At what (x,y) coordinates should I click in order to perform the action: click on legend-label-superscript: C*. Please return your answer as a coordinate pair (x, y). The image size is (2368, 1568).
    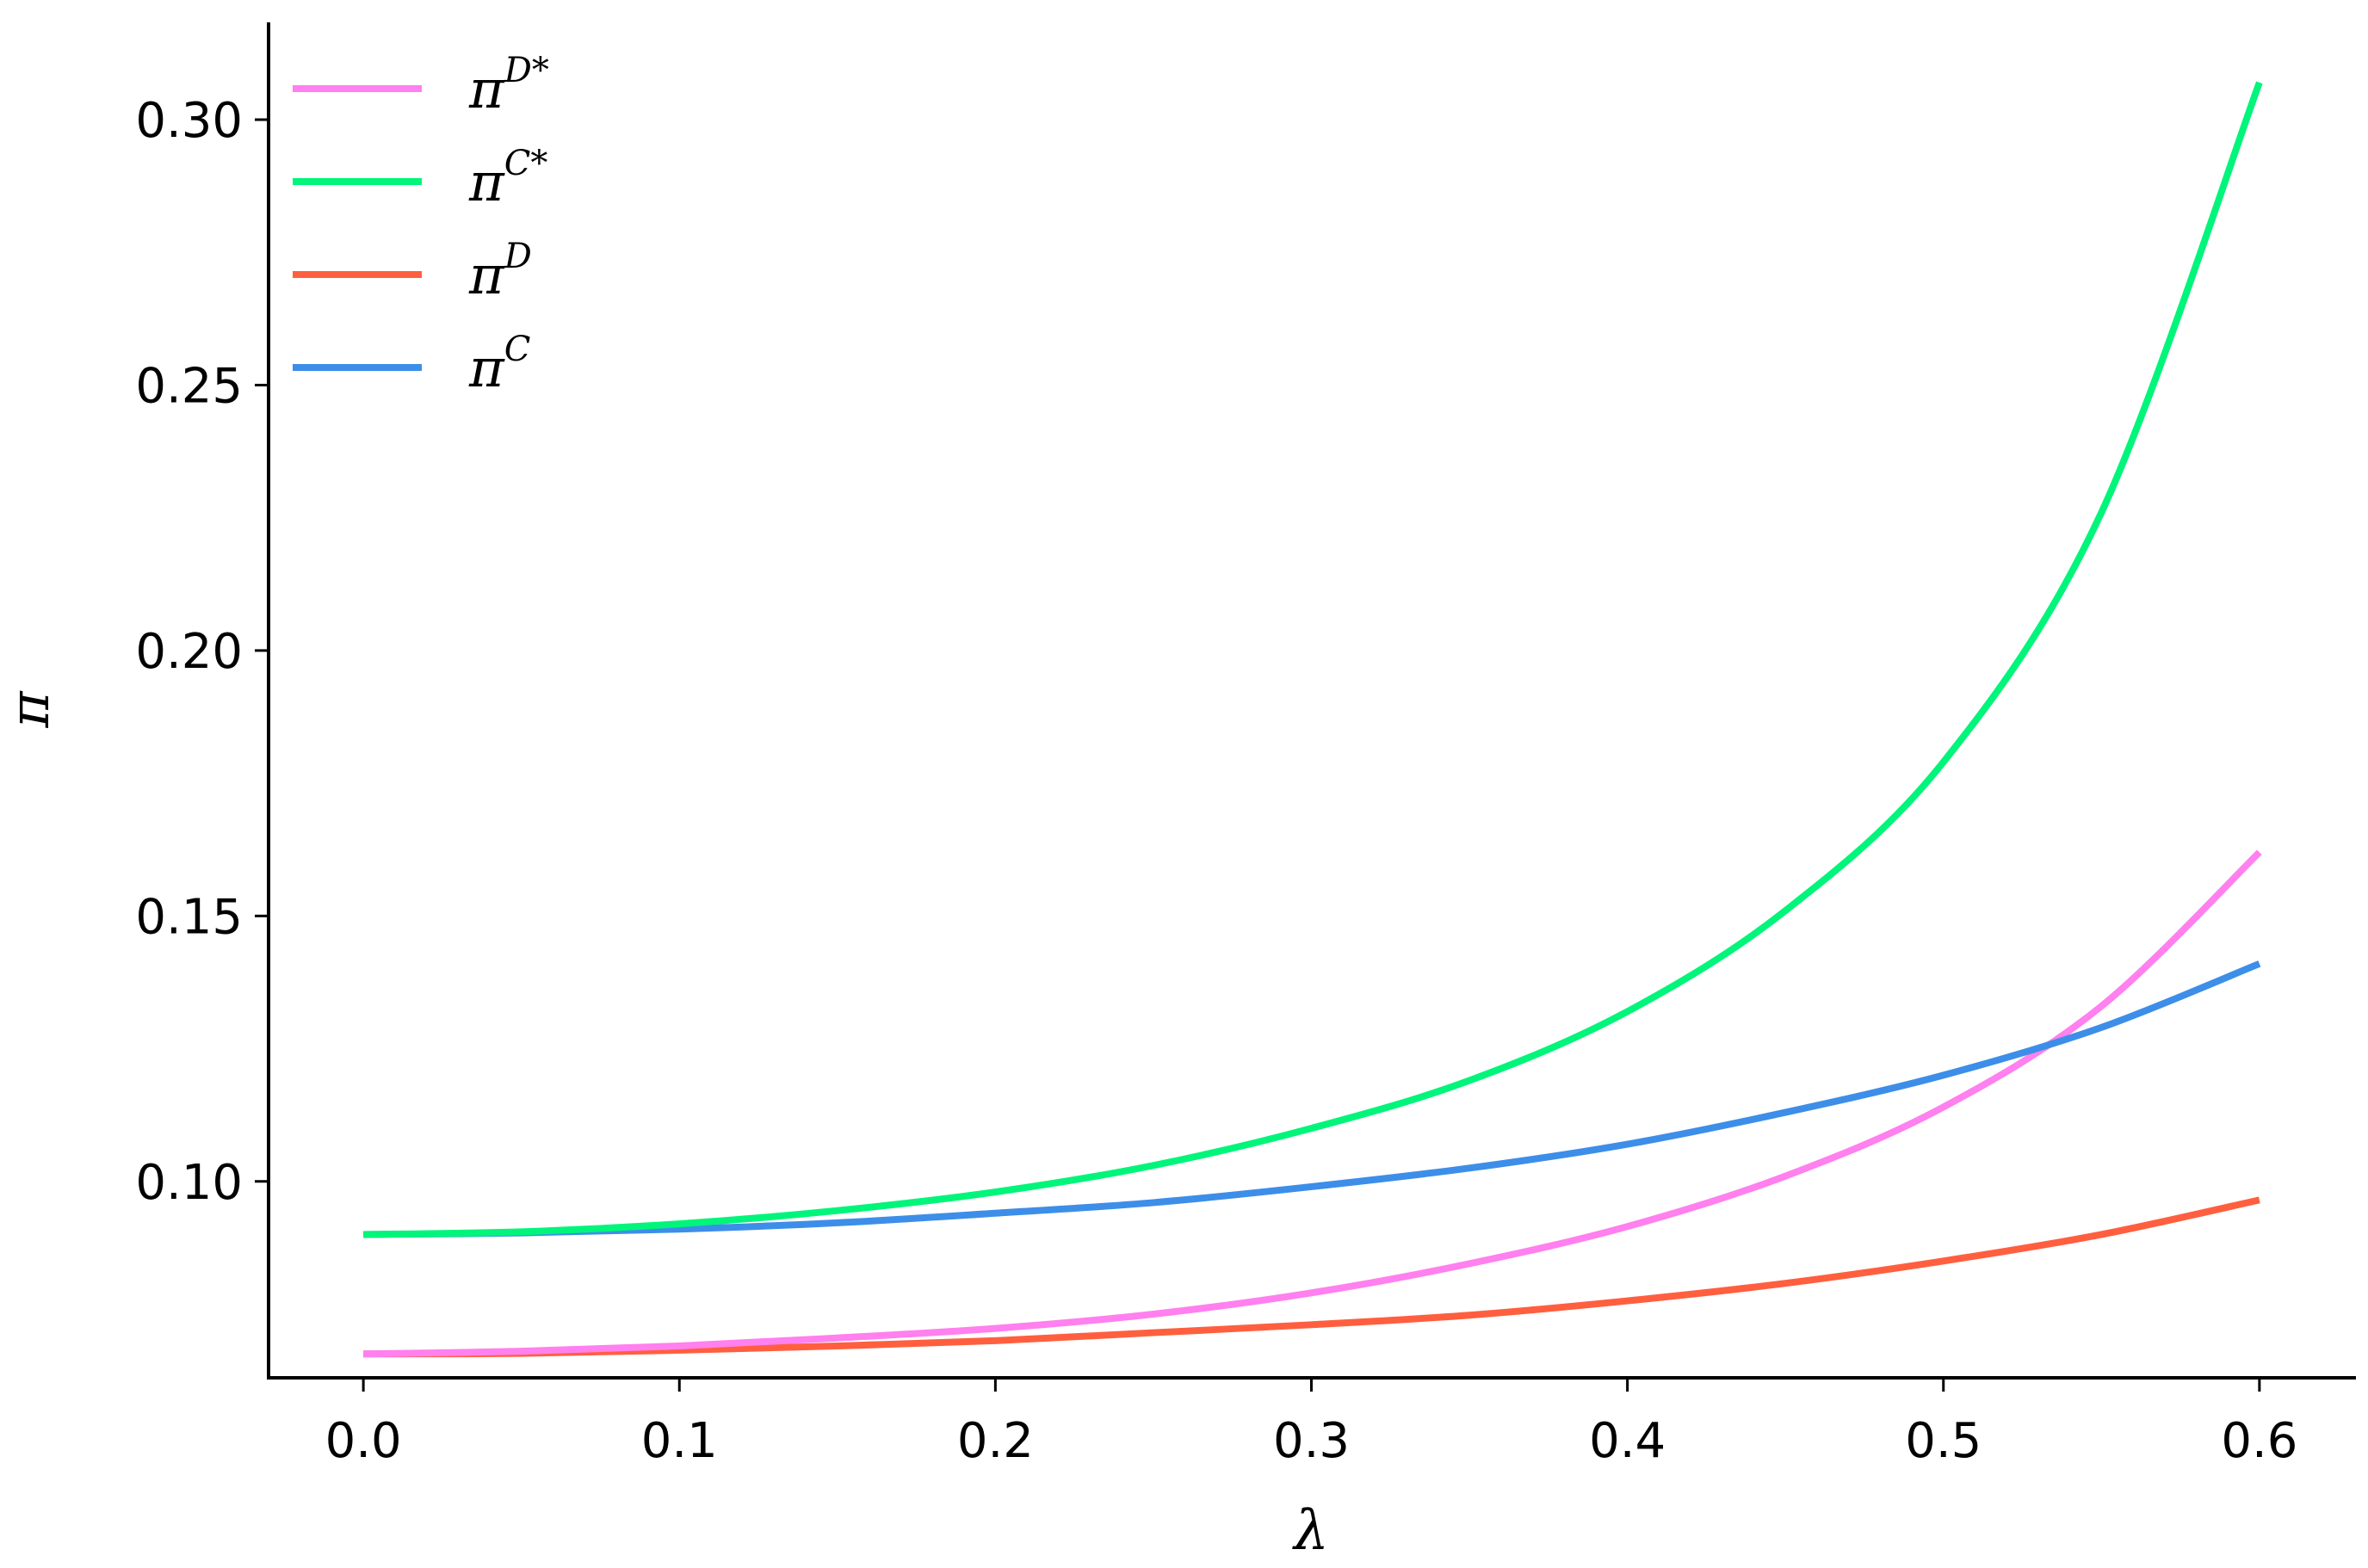
    Looking at the image, I should click on (526, 164).